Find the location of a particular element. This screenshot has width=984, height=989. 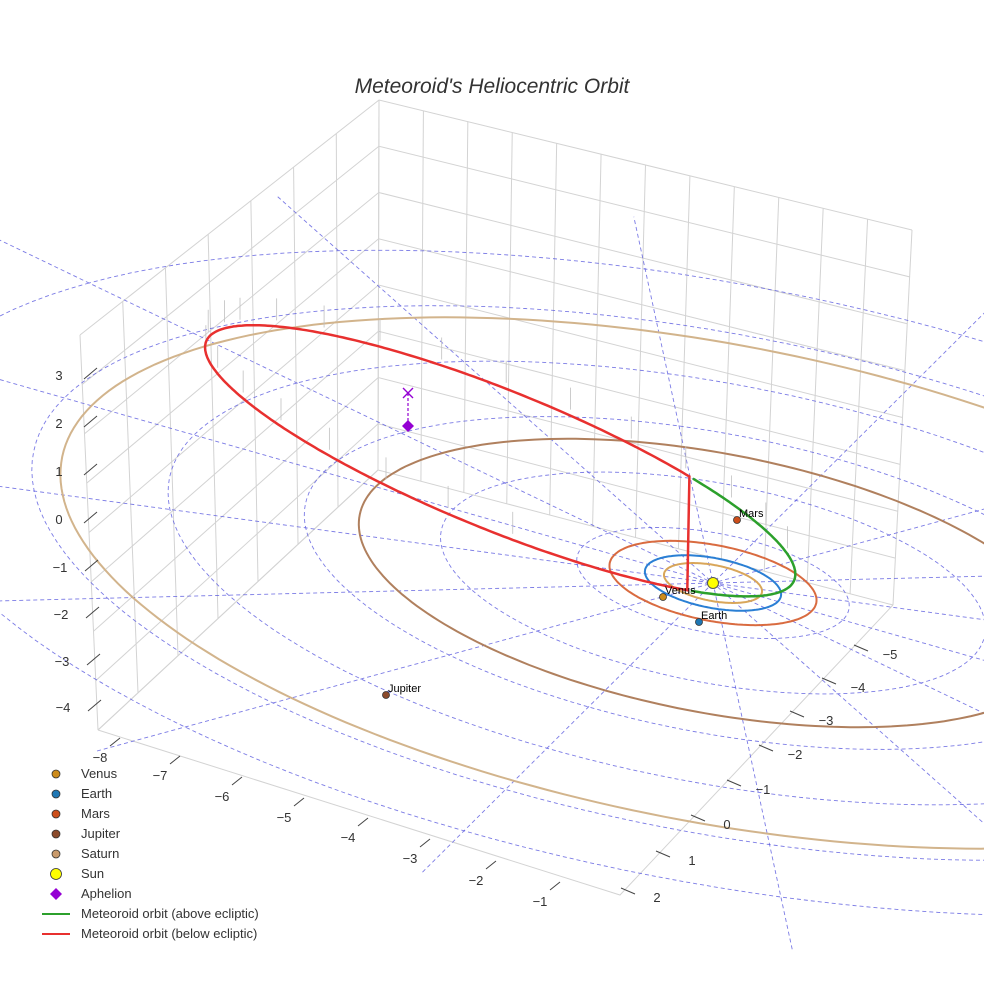

z-tick-label: 2 is located at coordinates (58, 423).